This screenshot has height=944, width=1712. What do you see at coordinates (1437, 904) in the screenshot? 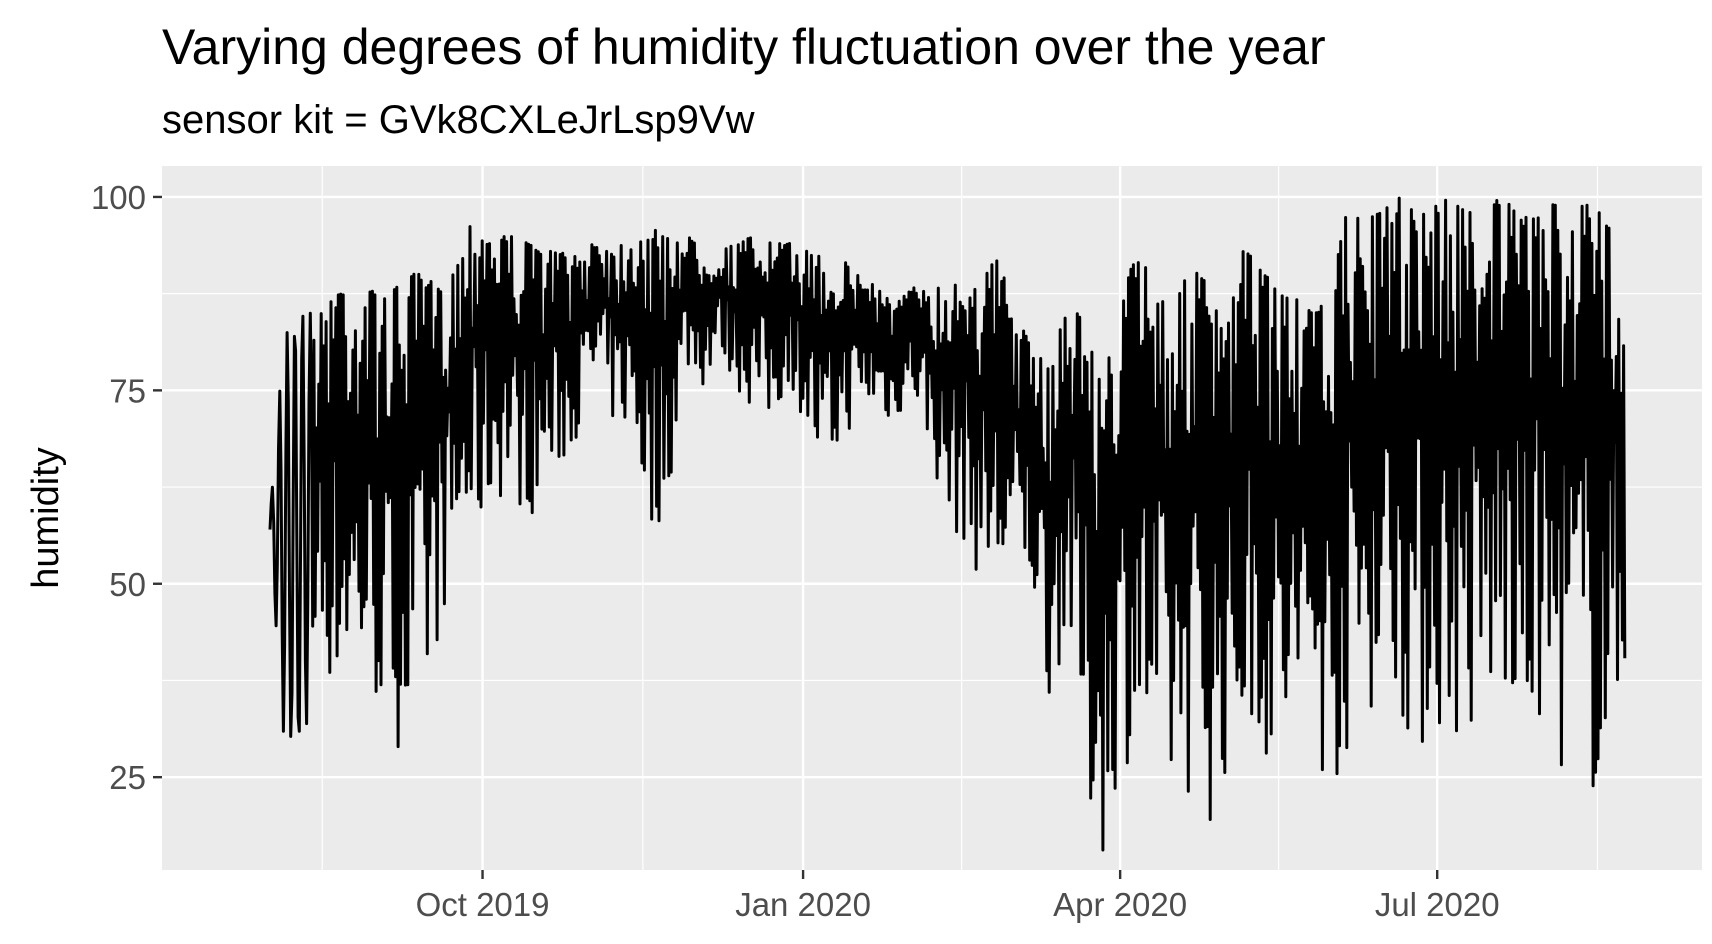
I see `x-tick-label: Jul 2020` at bounding box center [1437, 904].